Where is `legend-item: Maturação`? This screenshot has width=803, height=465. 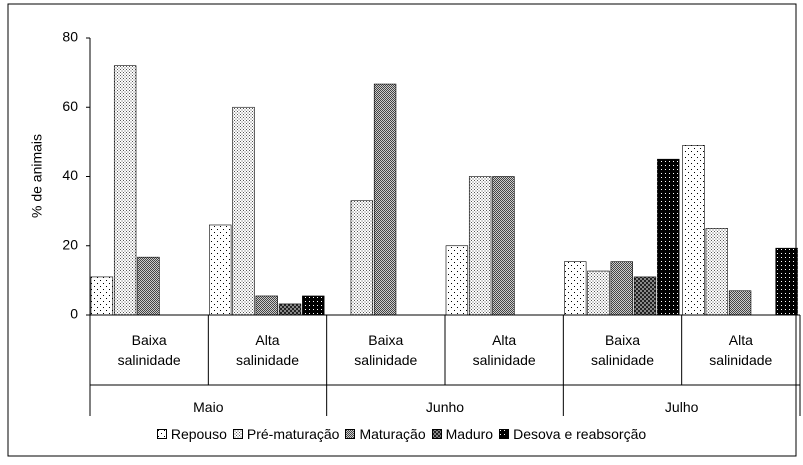
legend-item: Maturação is located at coordinates (385, 434).